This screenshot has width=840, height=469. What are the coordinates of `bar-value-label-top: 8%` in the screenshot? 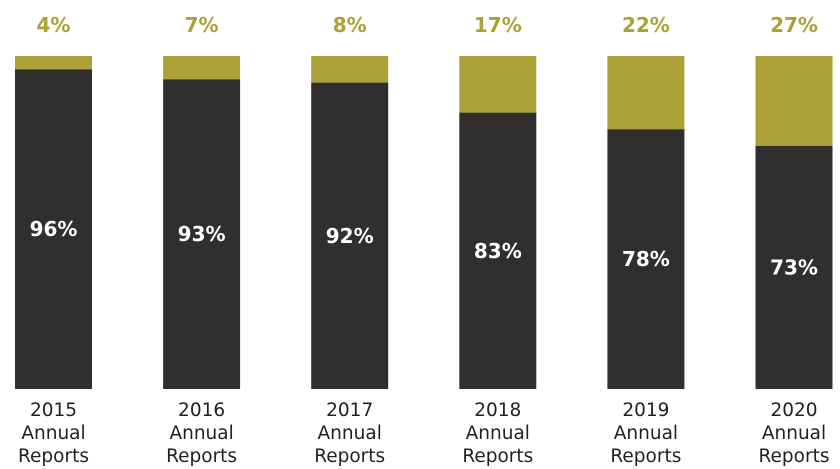 It's located at (350, 25).